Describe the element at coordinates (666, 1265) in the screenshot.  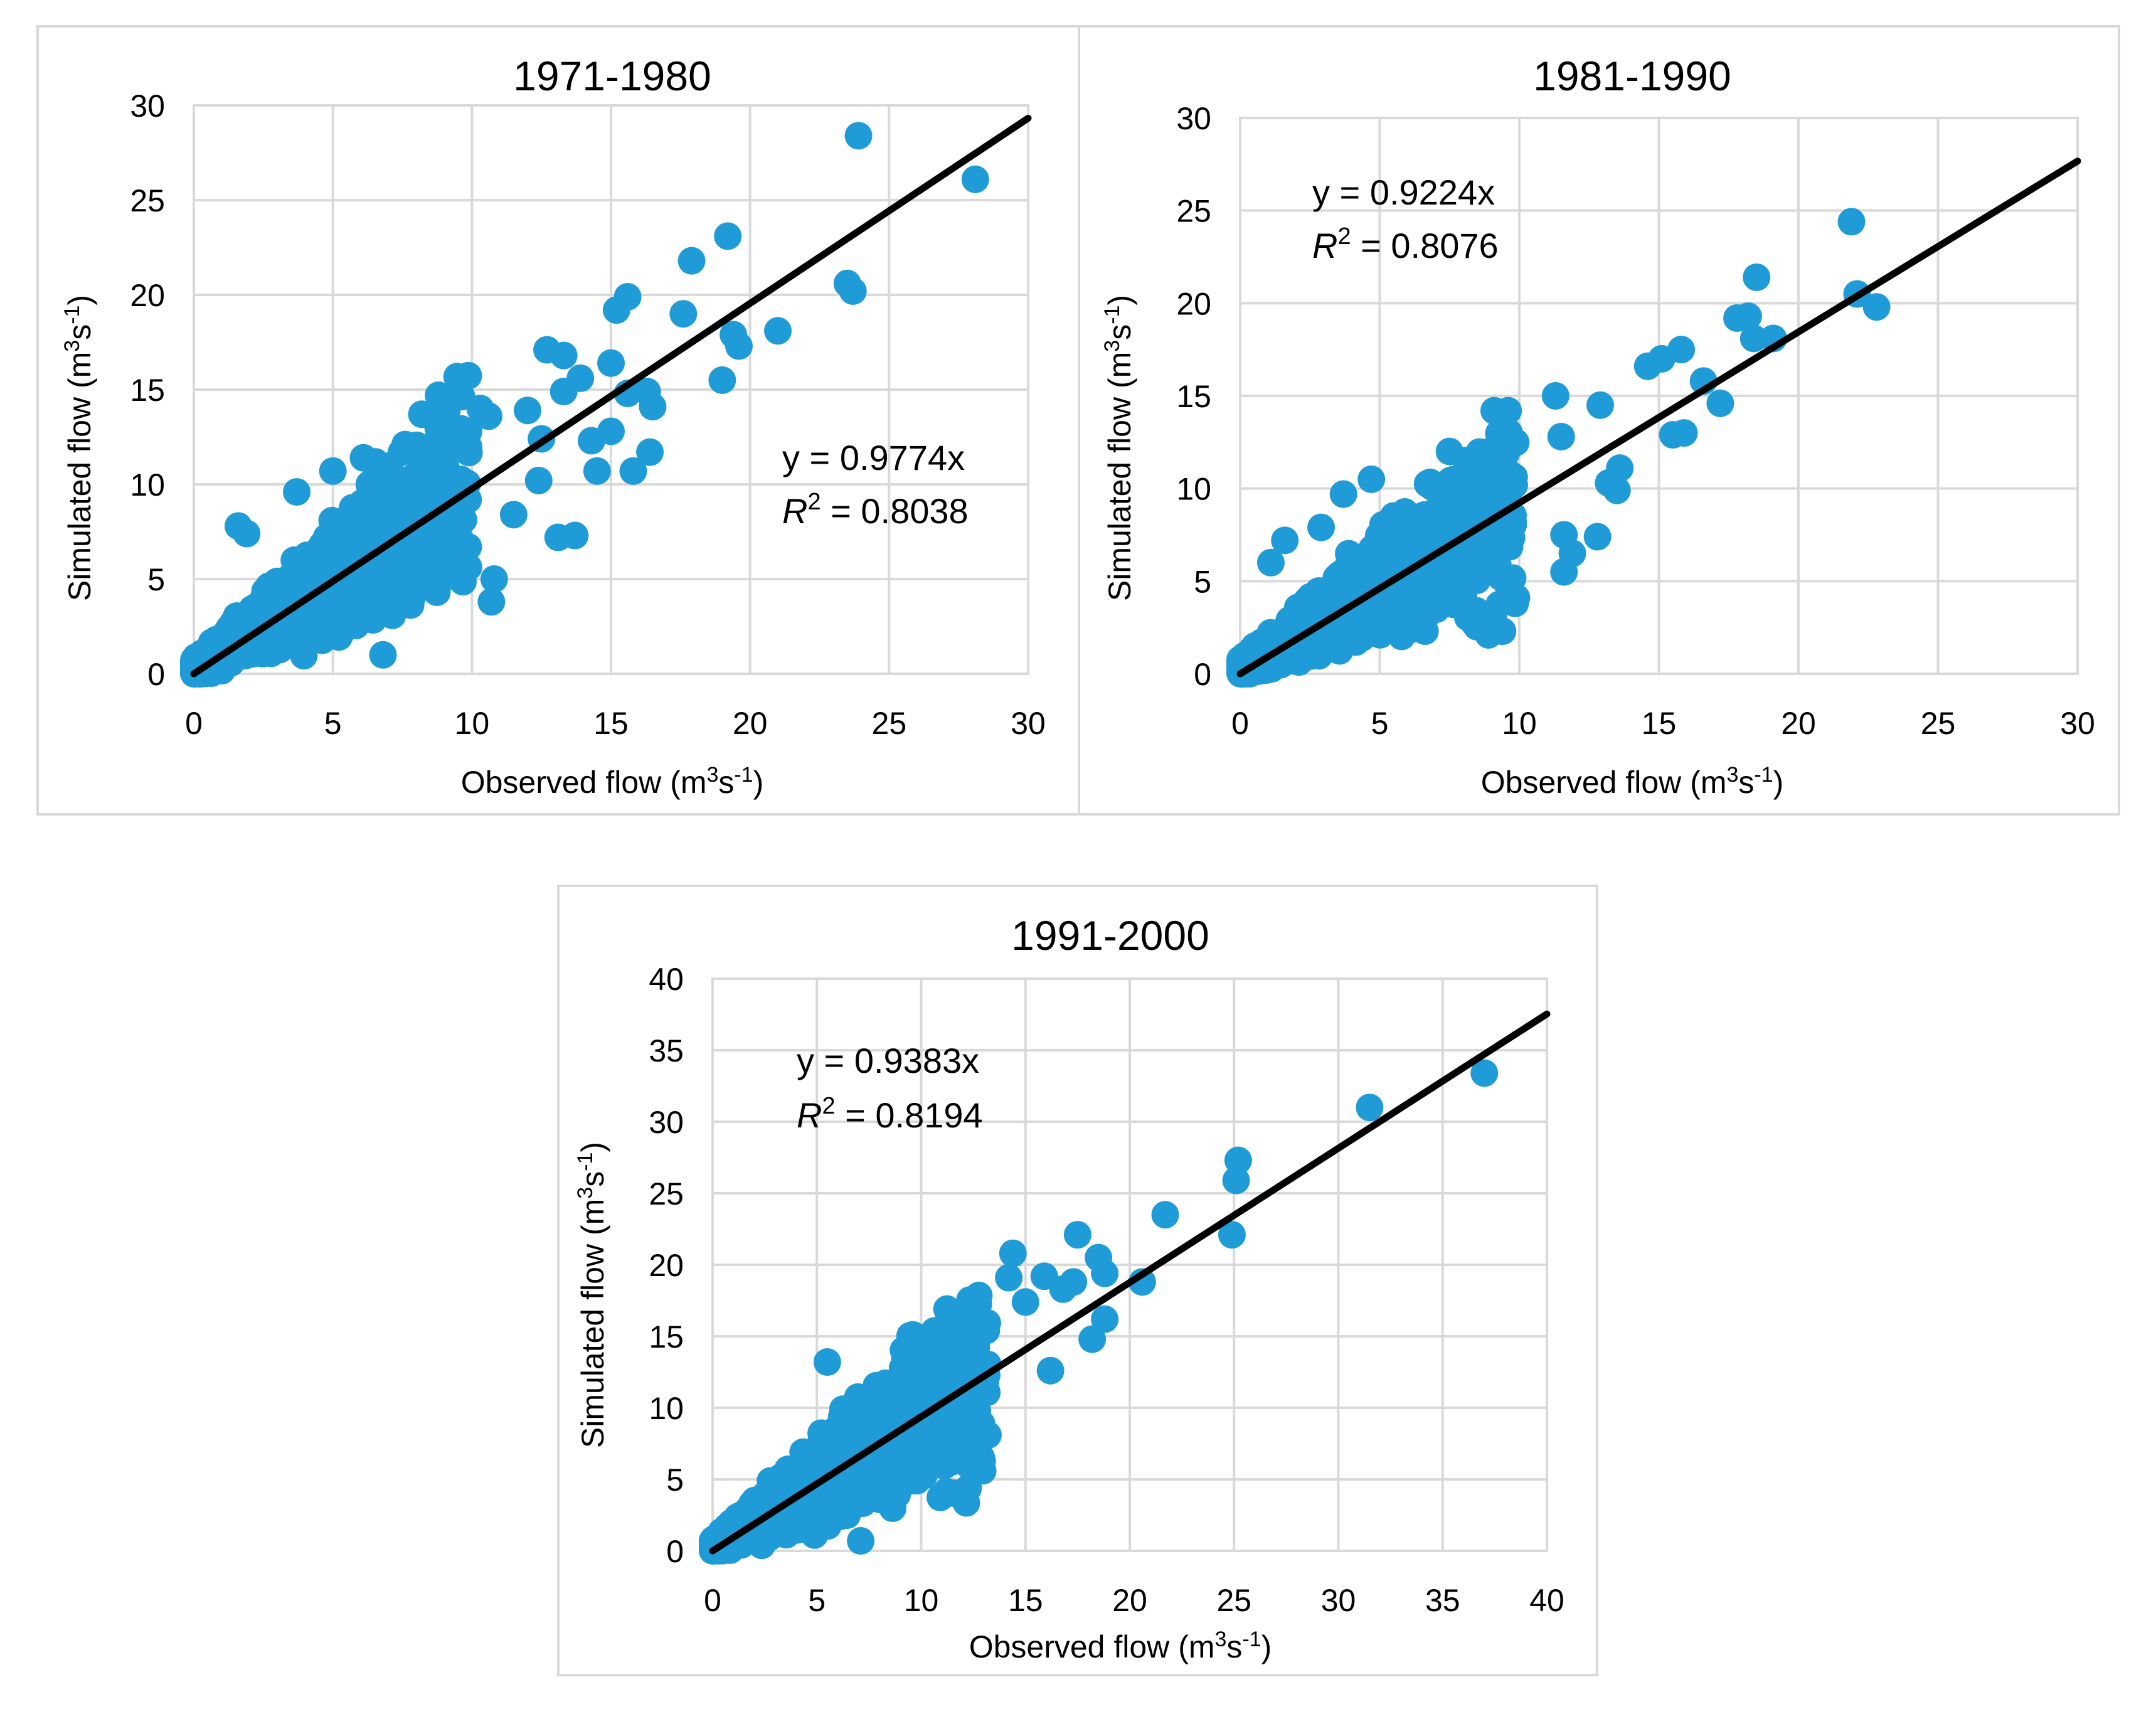
I see `y-tick-label: 20` at that location.